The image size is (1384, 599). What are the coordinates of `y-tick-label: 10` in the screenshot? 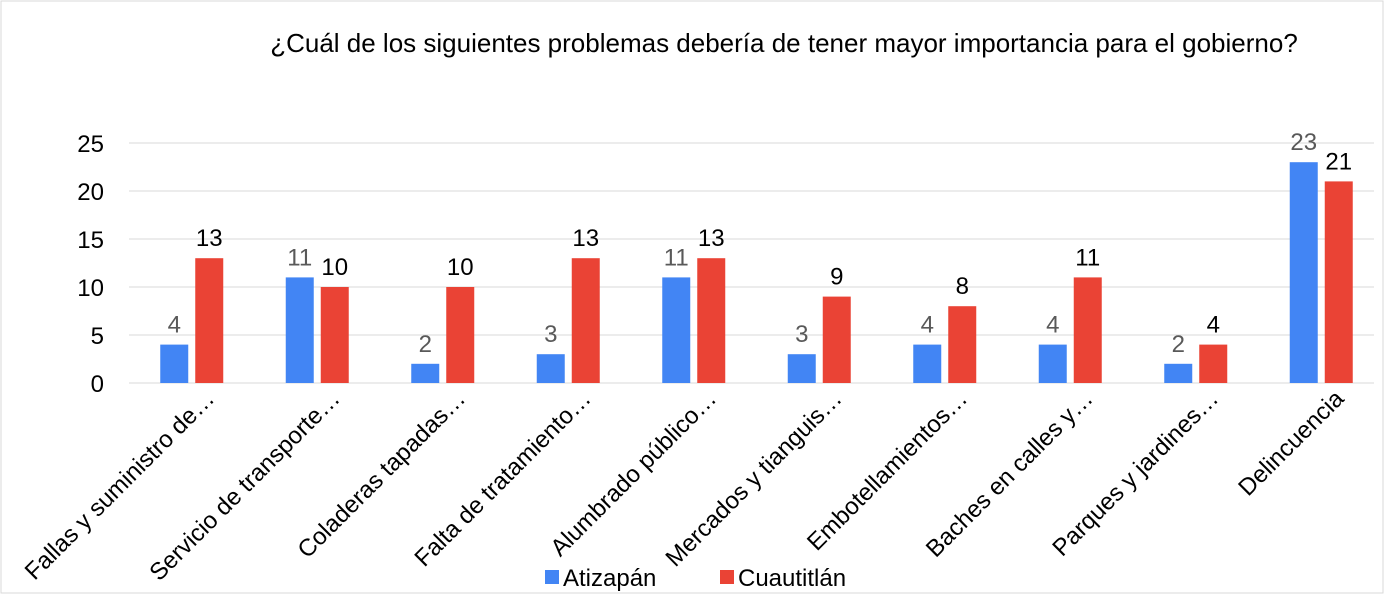 It's located at (90, 288).